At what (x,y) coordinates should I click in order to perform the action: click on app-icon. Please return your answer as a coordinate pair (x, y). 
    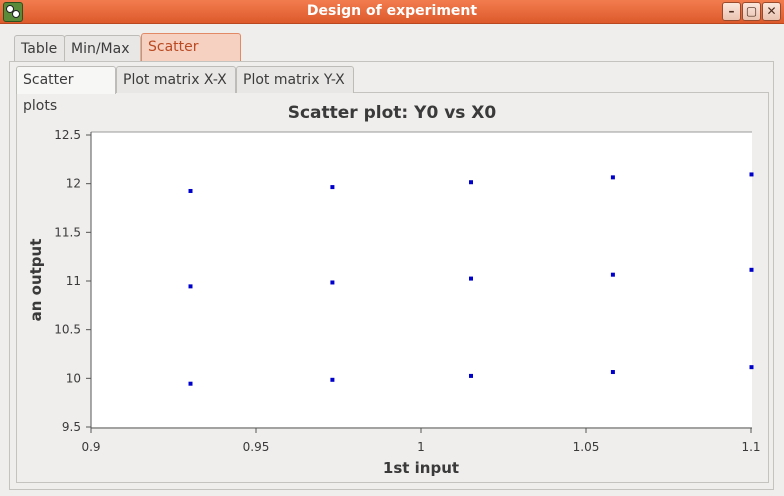
    Looking at the image, I should click on (13, 12).